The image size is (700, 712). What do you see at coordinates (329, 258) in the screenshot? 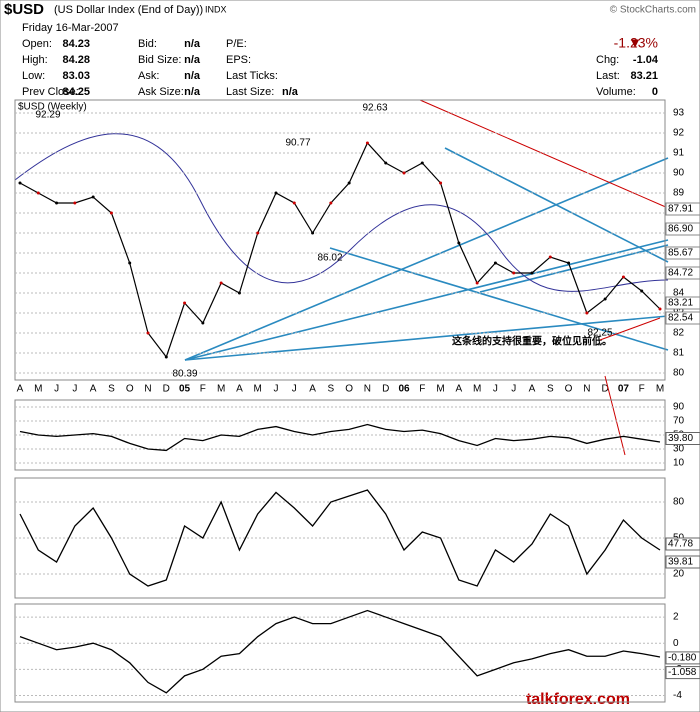
I see `annotation: 86.02` at bounding box center [329, 258].